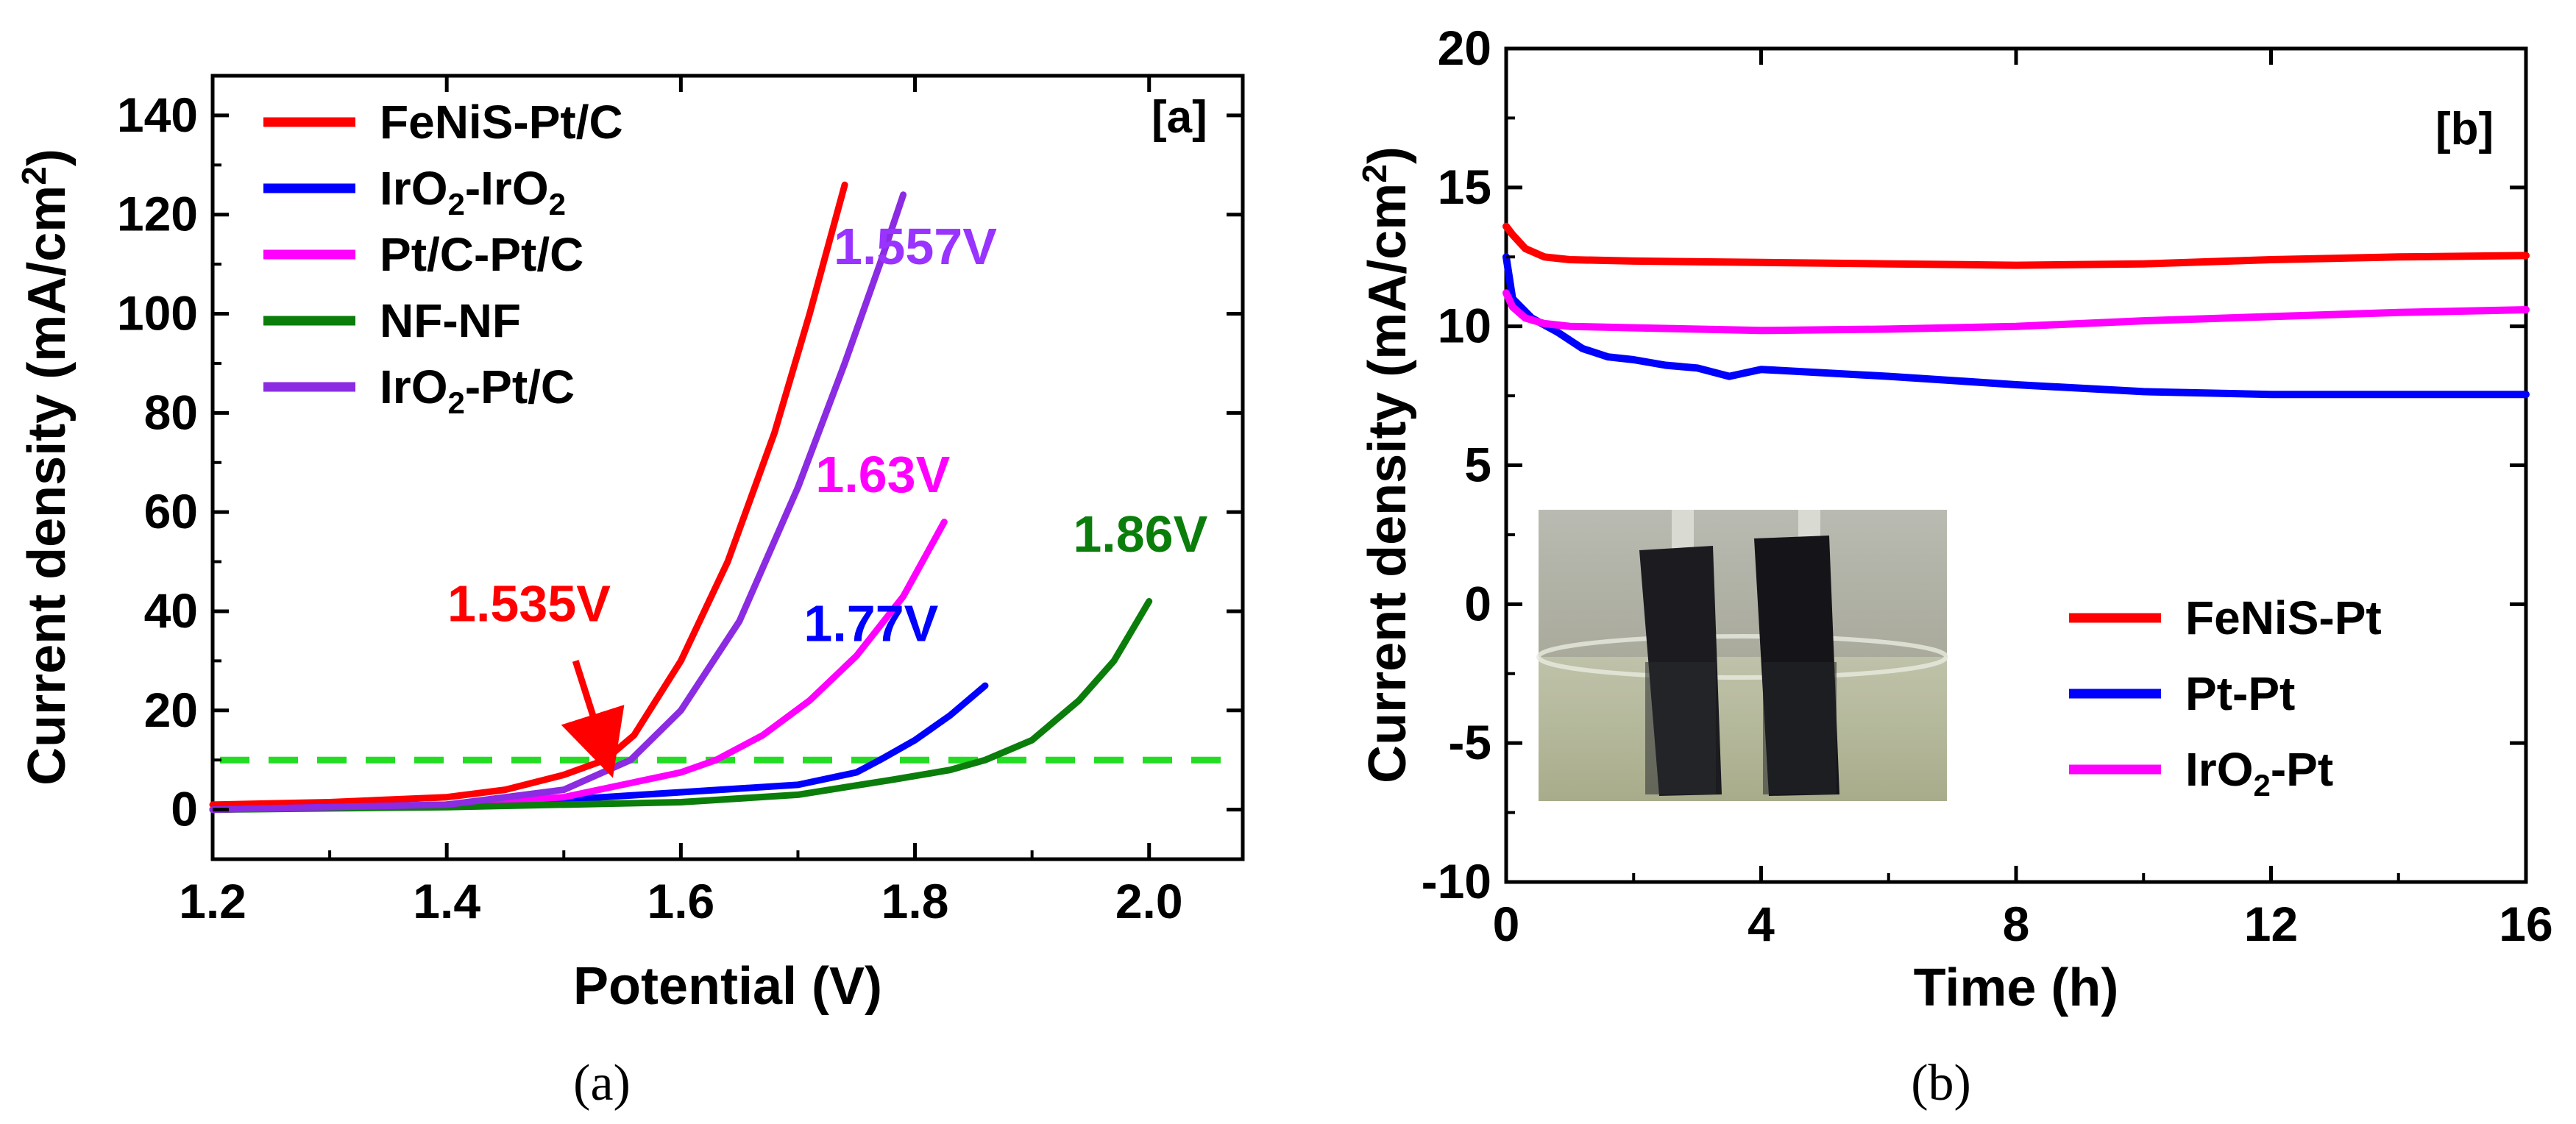 Image resolution: width=2576 pixels, height=1124 pixels. I want to click on panel-label-a: [a], so click(1179, 118).